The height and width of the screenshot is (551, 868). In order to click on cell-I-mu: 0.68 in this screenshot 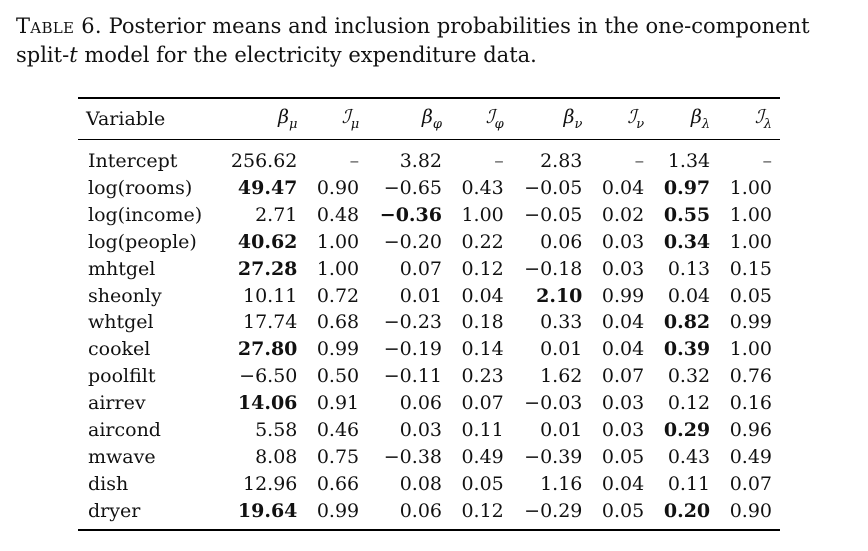, I will do `click(338, 322)`.